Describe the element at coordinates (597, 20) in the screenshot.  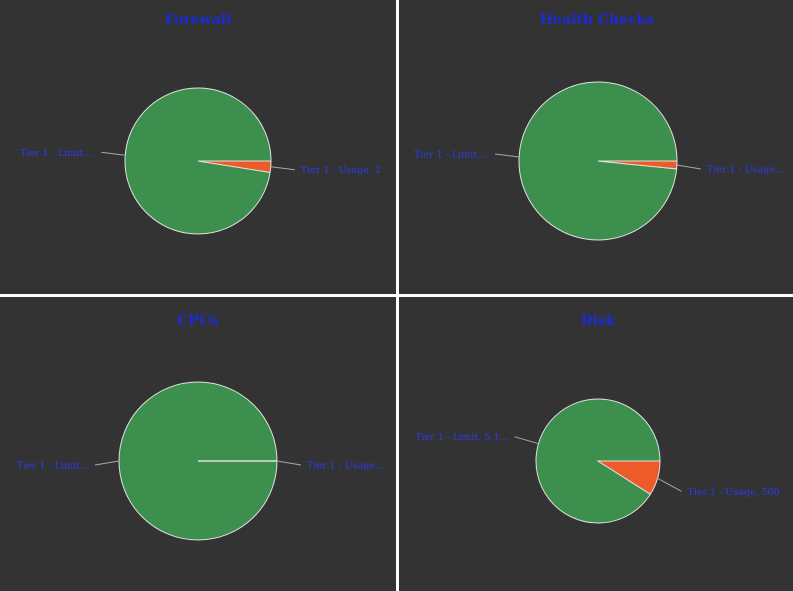
I see `chart-title: Health Checks` at that location.